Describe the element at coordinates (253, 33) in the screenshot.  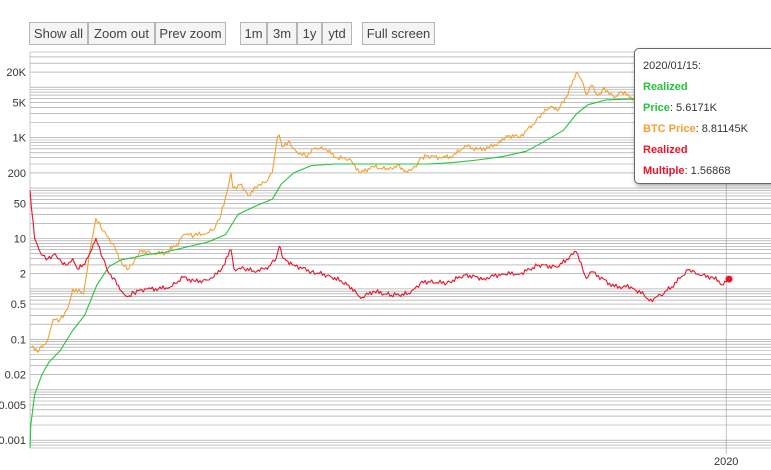
I see `range-1m-button: 1m` at that location.